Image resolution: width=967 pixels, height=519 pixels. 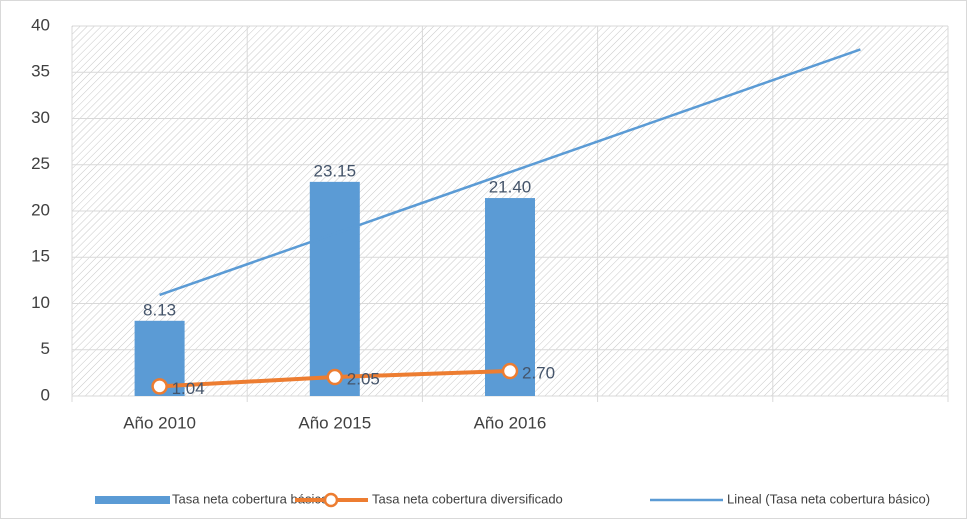 What do you see at coordinates (40, 163) in the screenshot?
I see `y-tick-label: 25` at bounding box center [40, 163].